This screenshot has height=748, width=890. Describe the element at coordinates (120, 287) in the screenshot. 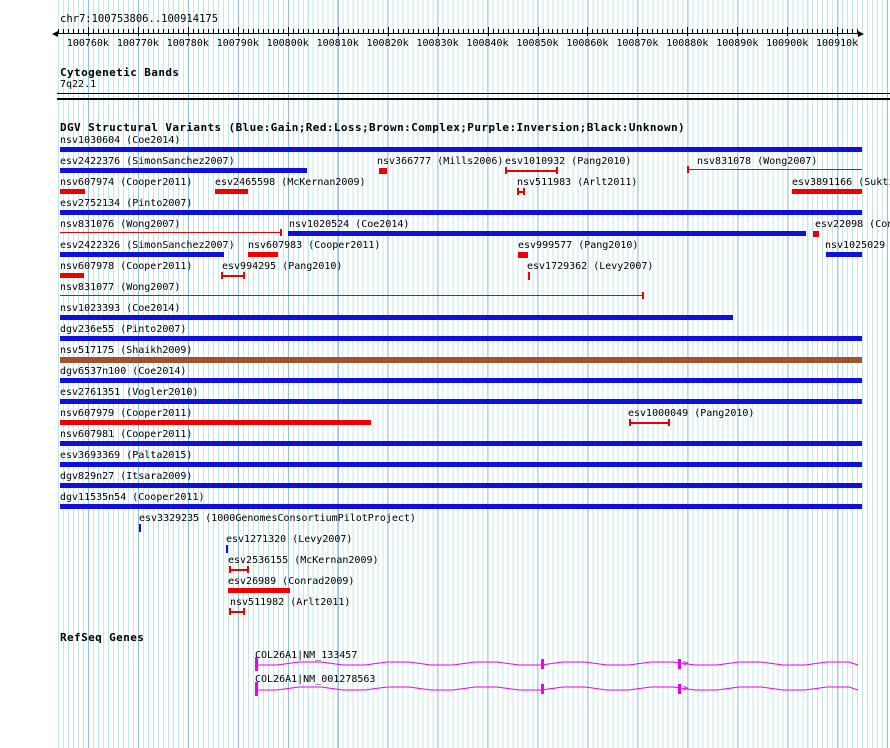

I see `variant-label: nsv831077 (Wong2007)` at that location.